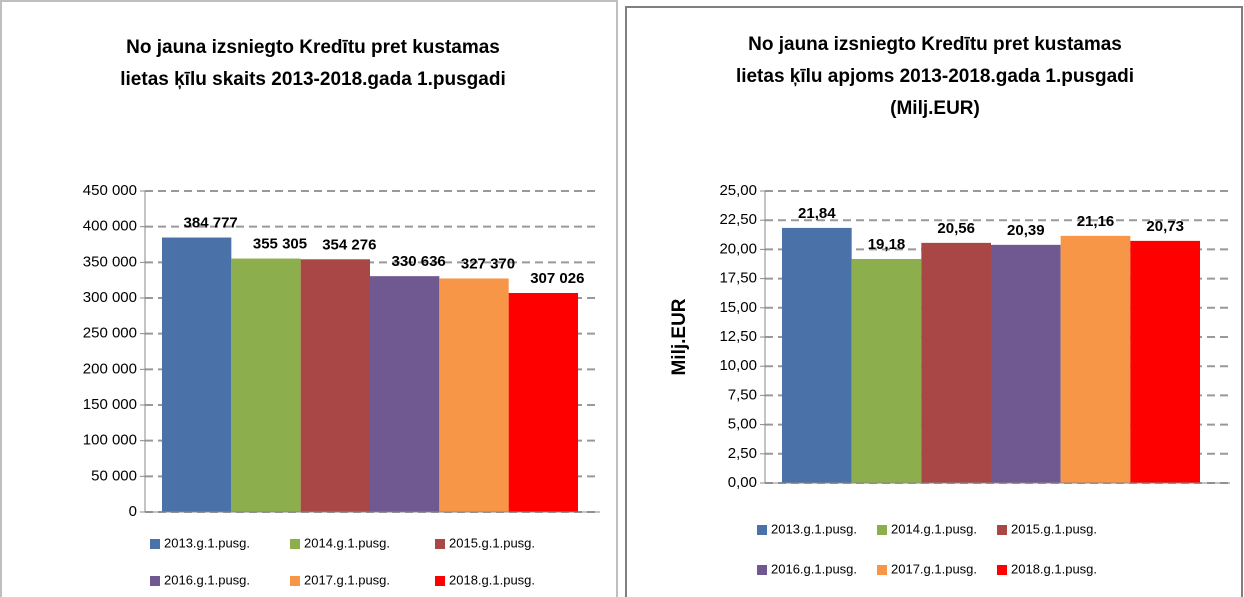 This screenshot has width=1244, height=597. Describe the element at coordinates (738, 219) in the screenshot. I see `y-tick-label: 22,50` at that location.